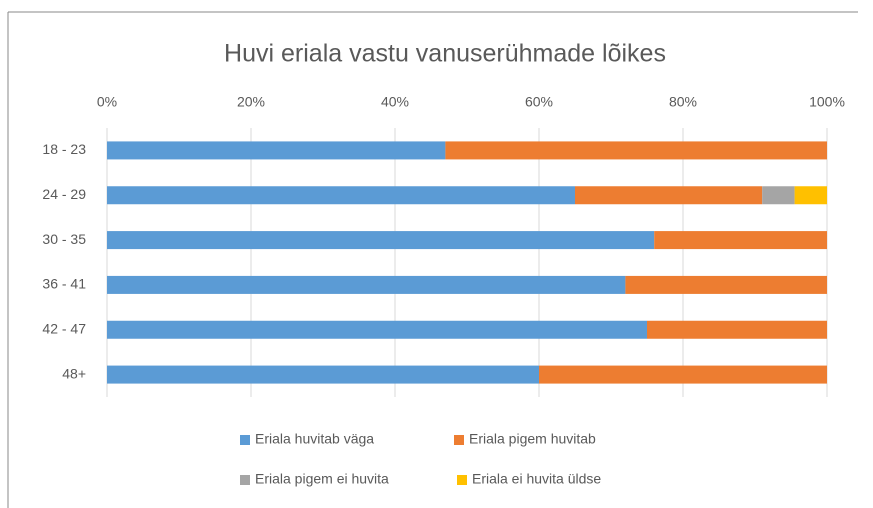 This screenshot has width=873, height=508. Describe the element at coordinates (395, 102) in the screenshot. I see `x-tick-label: 40%` at that location.